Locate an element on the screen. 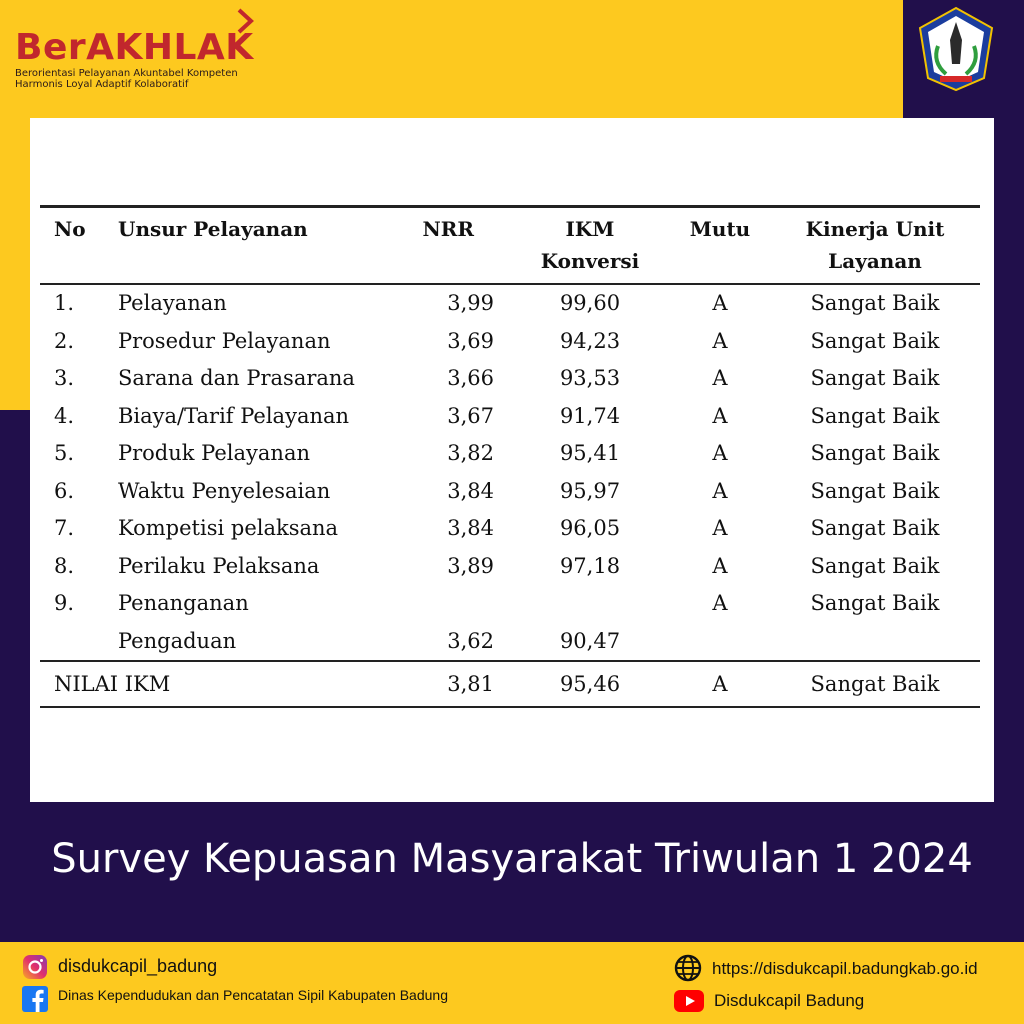 The height and width of the screenshot is (1024, 1024). header-kinerja-line1: Kinerja Unit is located at coordinates (875, 229).